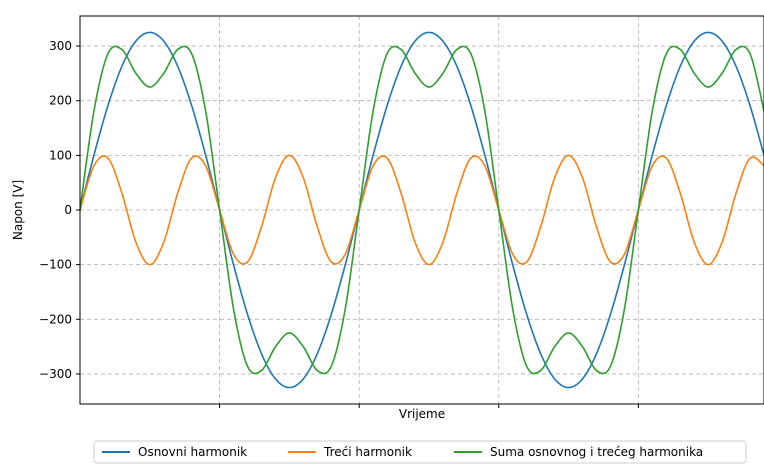 Image resolution: width=764 pixels, height=470 pixels. What do you see at coordinates (55, 374) in the screenshot?
I see `y-tick-label-0: −300` at bounding box center [55, 374].